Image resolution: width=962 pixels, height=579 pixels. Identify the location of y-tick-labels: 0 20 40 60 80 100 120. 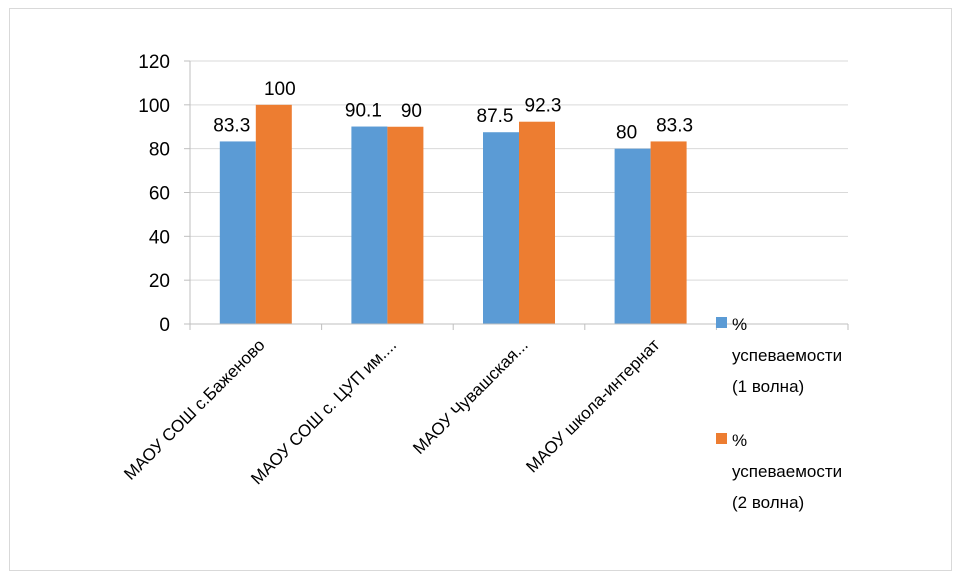
(154, 194).